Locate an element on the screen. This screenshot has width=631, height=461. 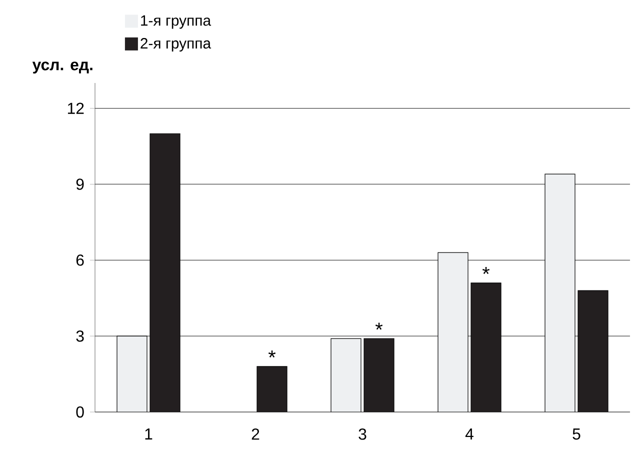
x-tick-label: 4 is located at coordinates (469, 434).